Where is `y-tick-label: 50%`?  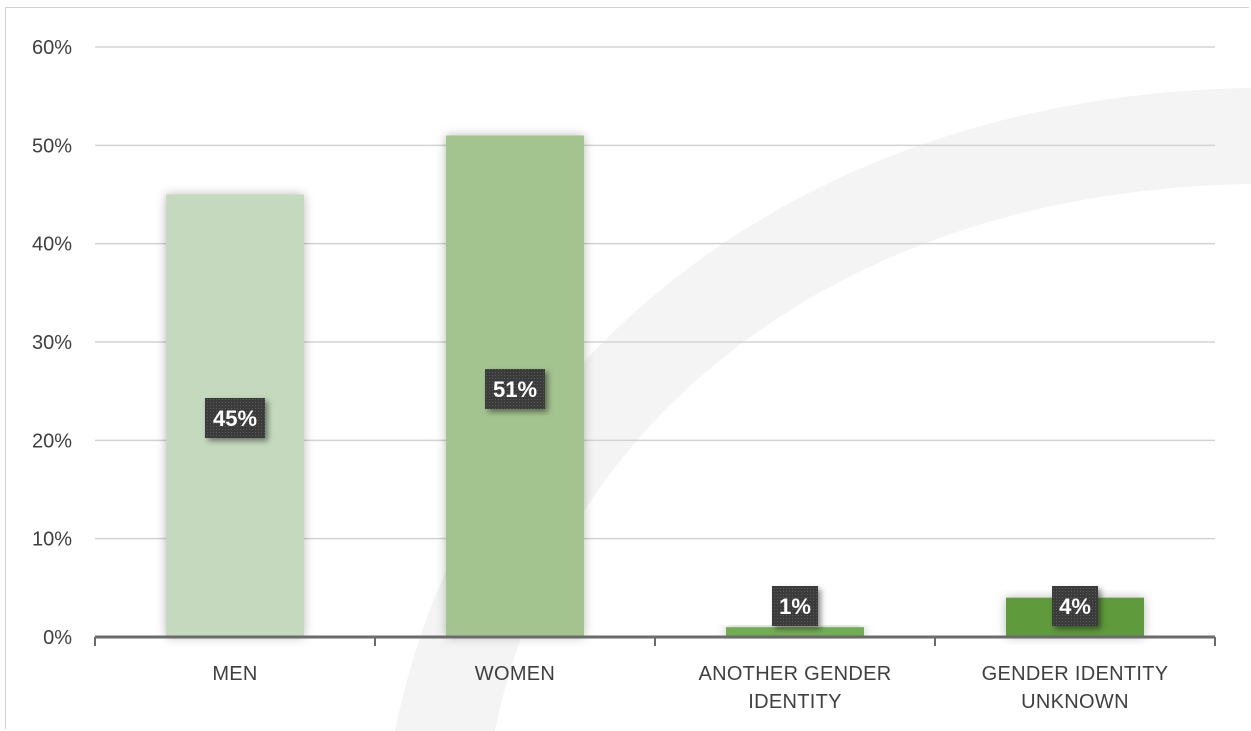
y-tick-label: 50% is located at coordinates (52, 146).